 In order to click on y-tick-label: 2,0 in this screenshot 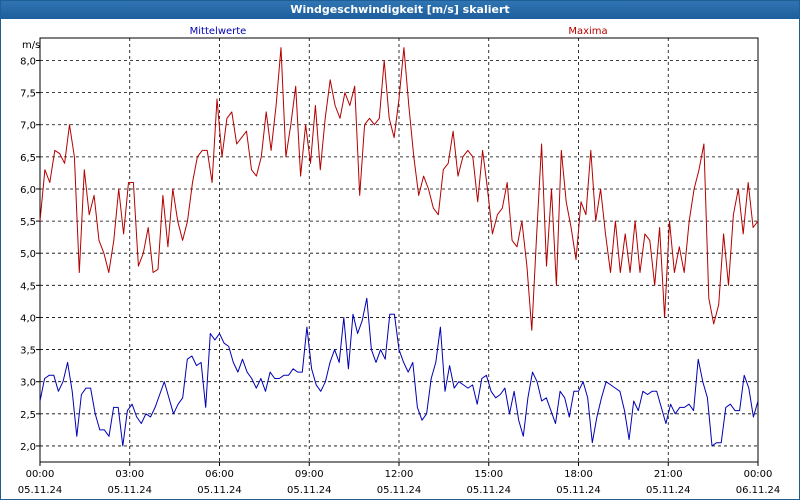, I will do `click(28, 447)`.